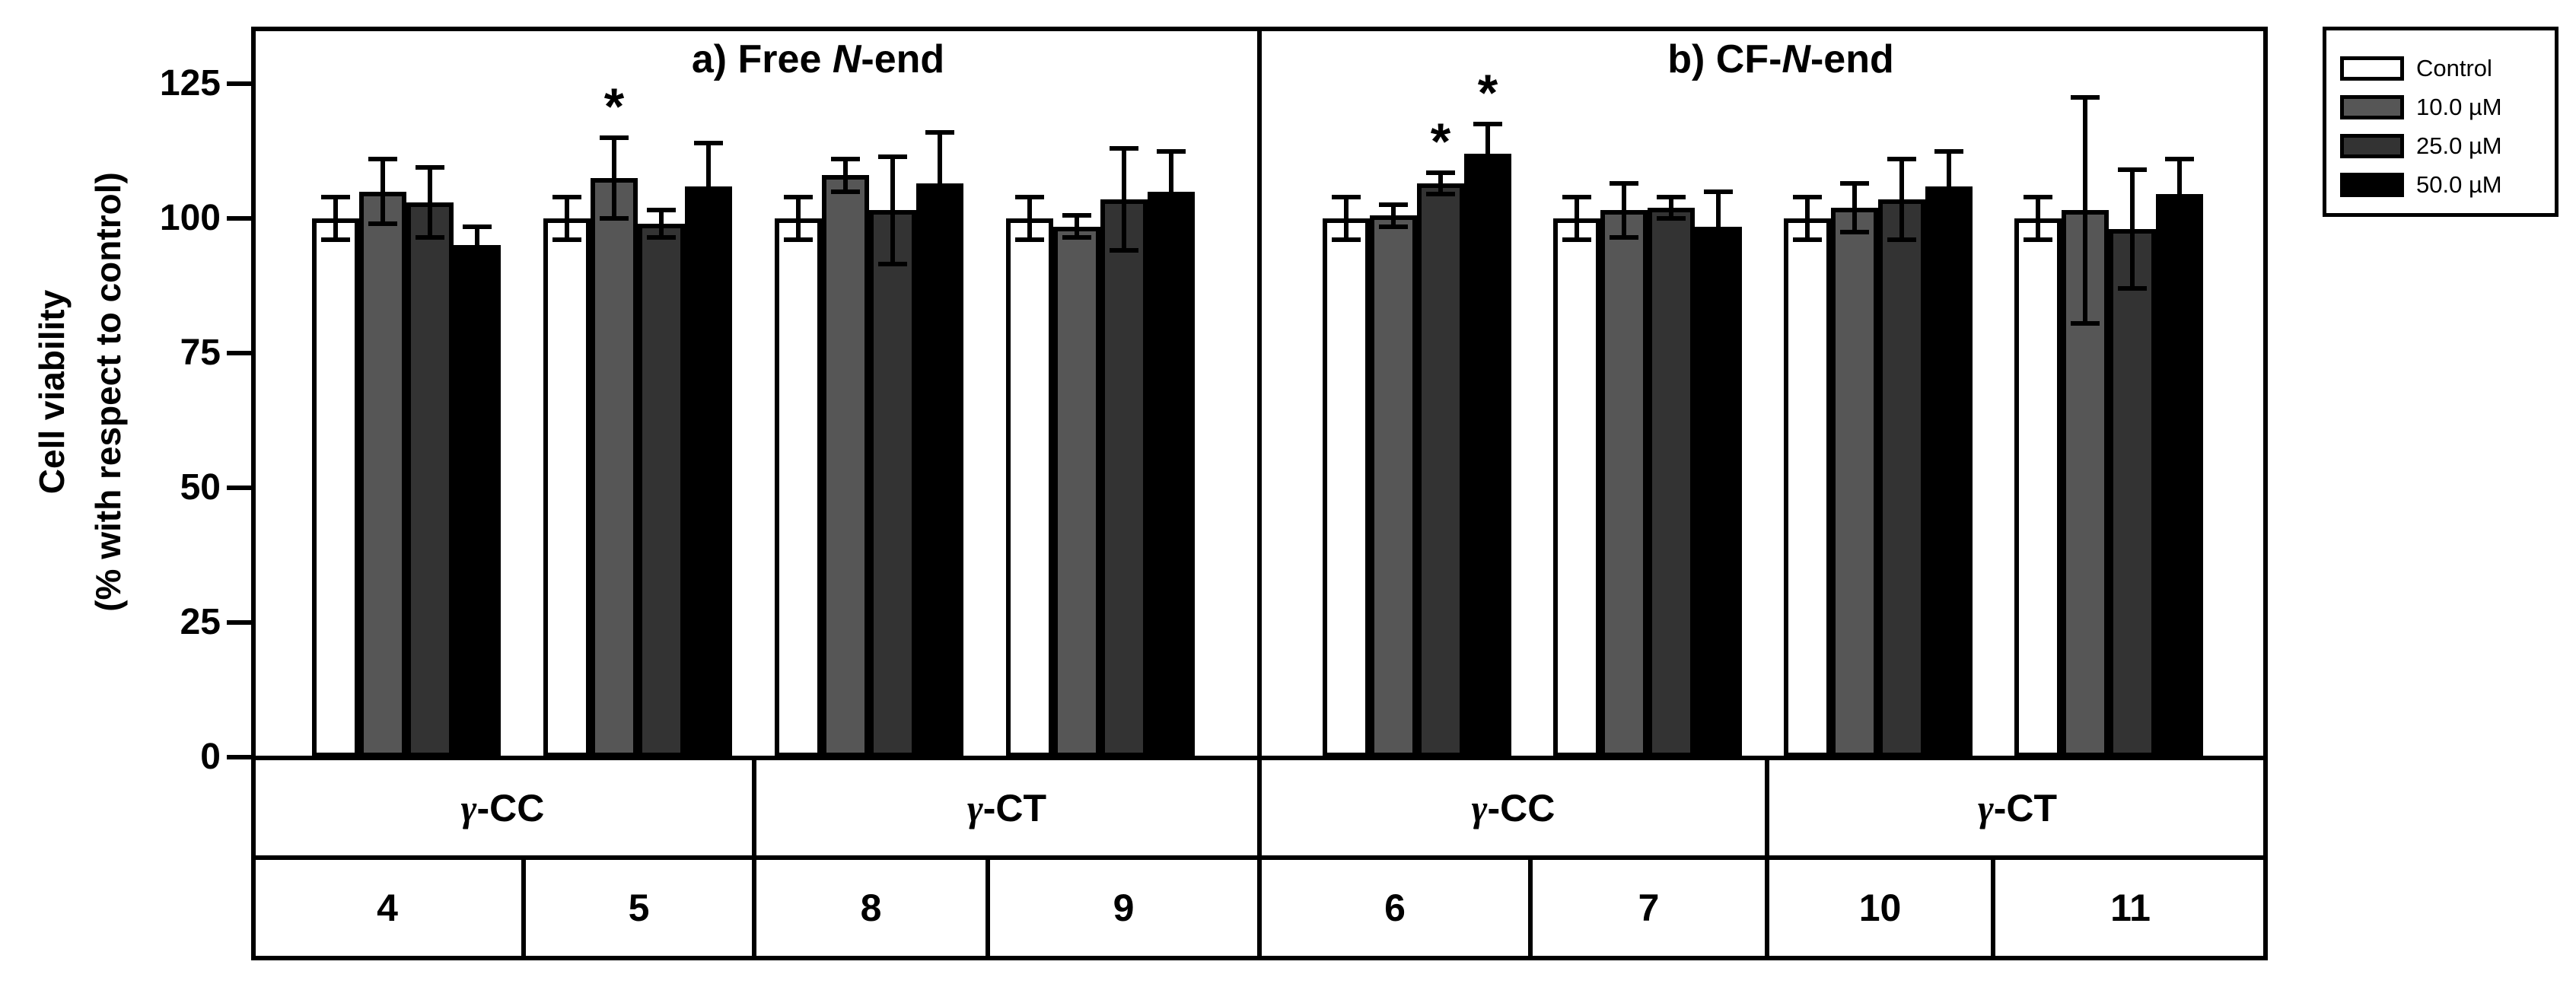  I want to click on bar-8-50.0µM, so click(939, 470).